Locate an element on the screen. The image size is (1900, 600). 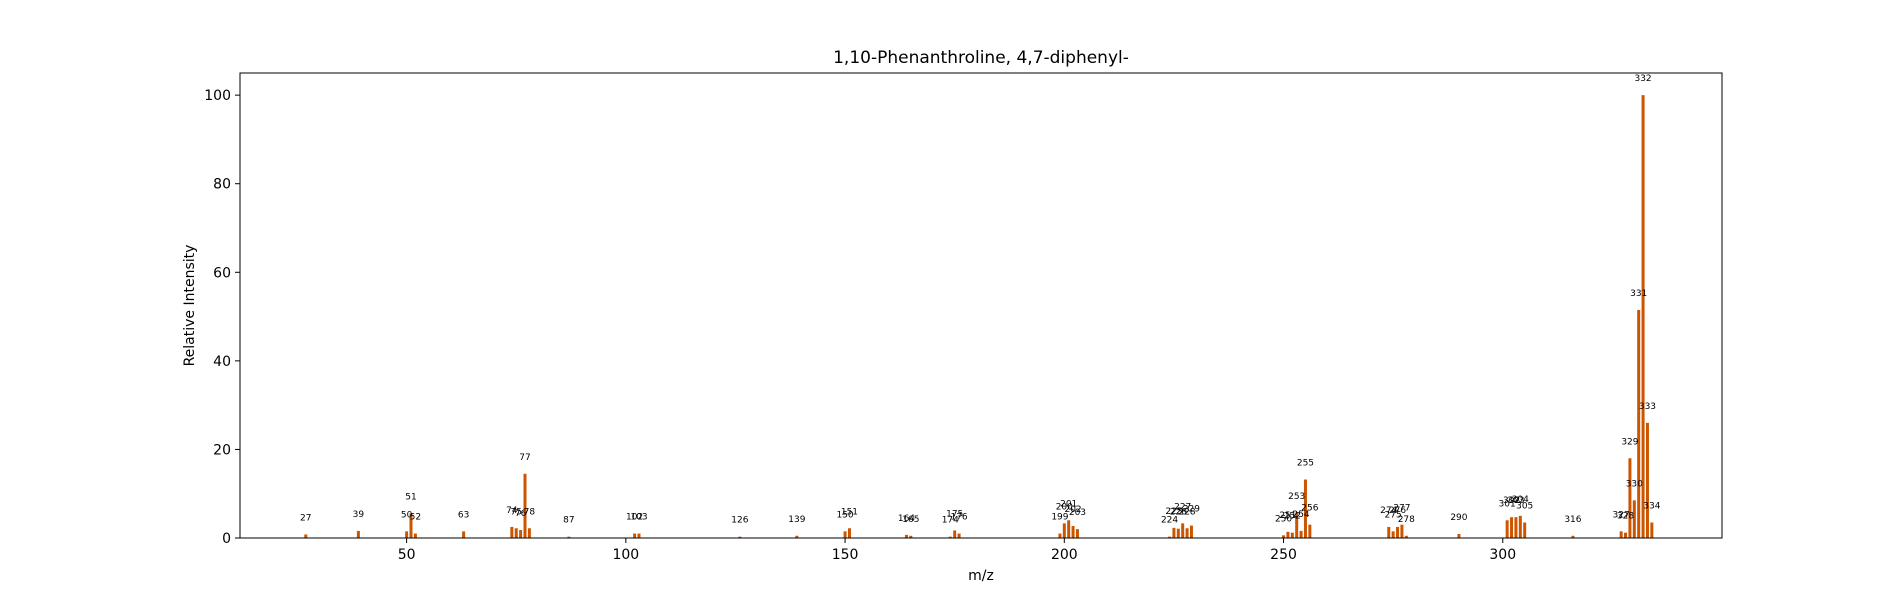
peak-label: 303 is located at coordinates (1515, 501).